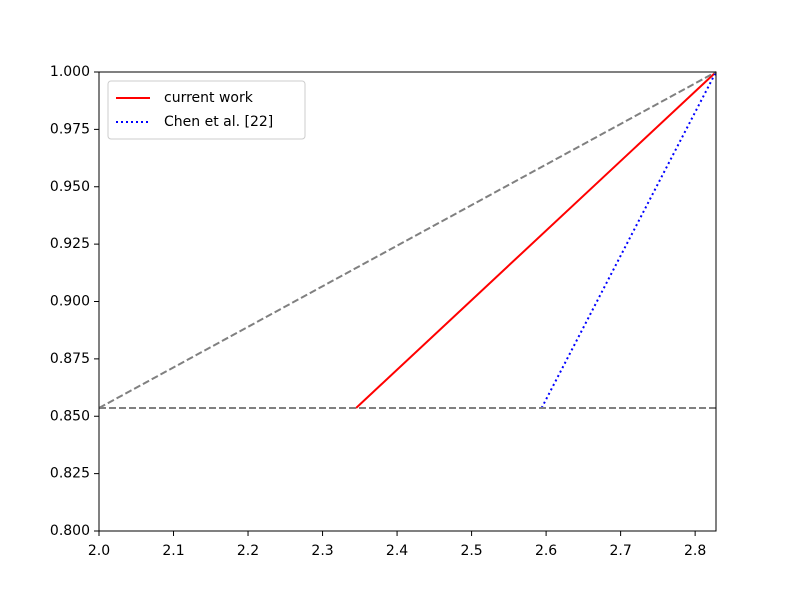  What do you see at coordinates (70, 531) in the screenshot?
I see `y-tick-label: 0.800` at bounding box center [70, 531].